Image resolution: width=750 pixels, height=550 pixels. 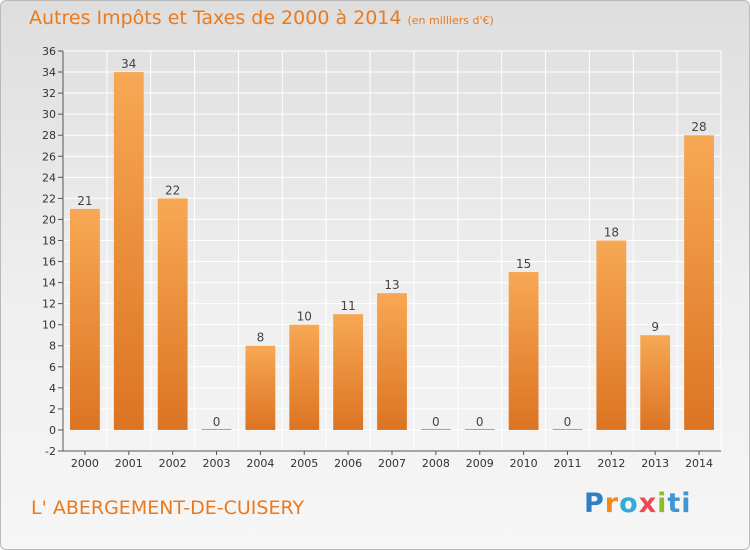 I want to click on data-label: 8, so click(x=261, y=338).